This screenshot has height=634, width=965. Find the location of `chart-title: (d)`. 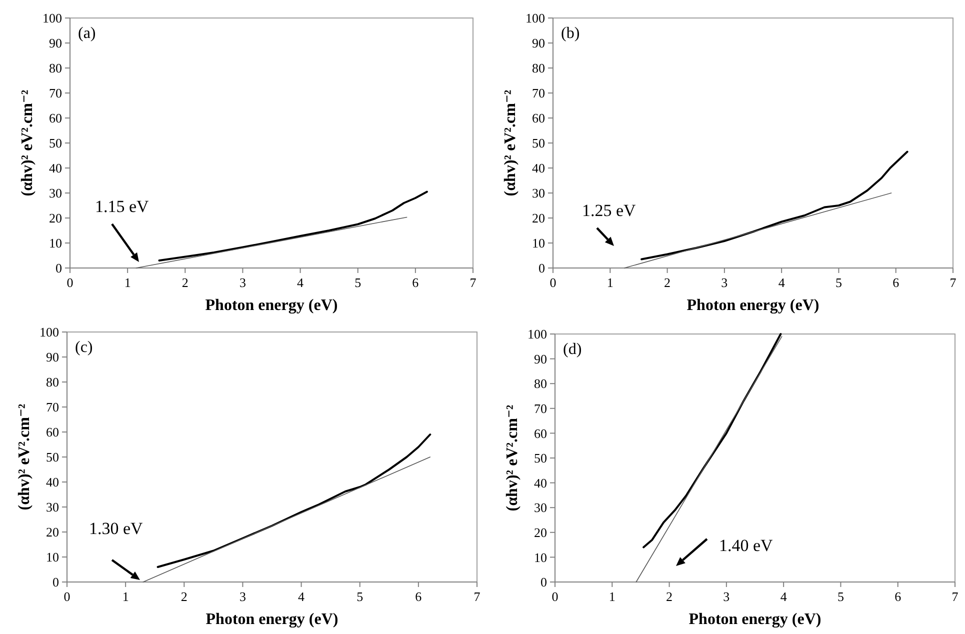

chart-title: (d) is located at coordinates (572, 349).